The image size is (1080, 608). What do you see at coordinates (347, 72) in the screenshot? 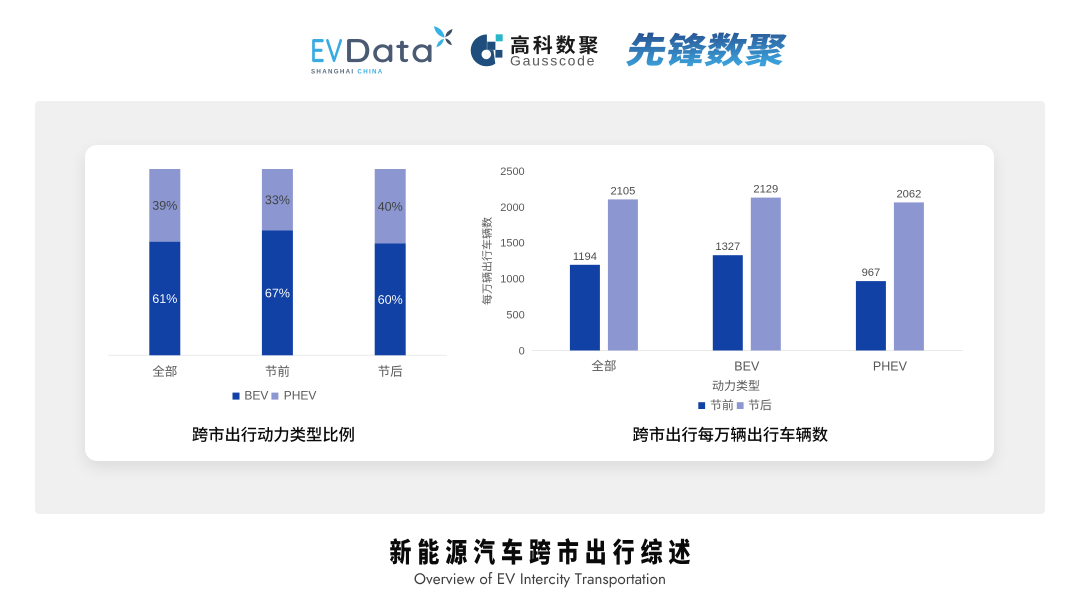
I see `svg-text: SHANGHAI CHINA` at bounding box center [347, 72].